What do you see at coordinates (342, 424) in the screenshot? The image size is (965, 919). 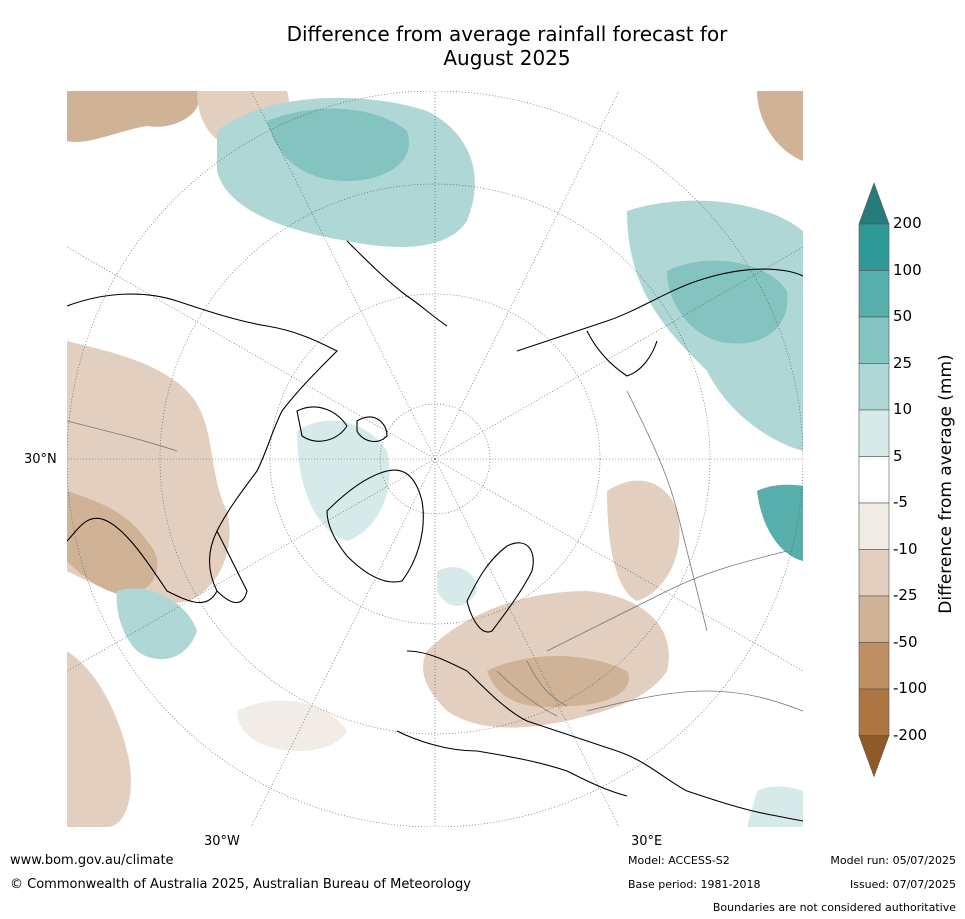 I see `coastline-canadian-archipelago` at bounding box center [342, 424].